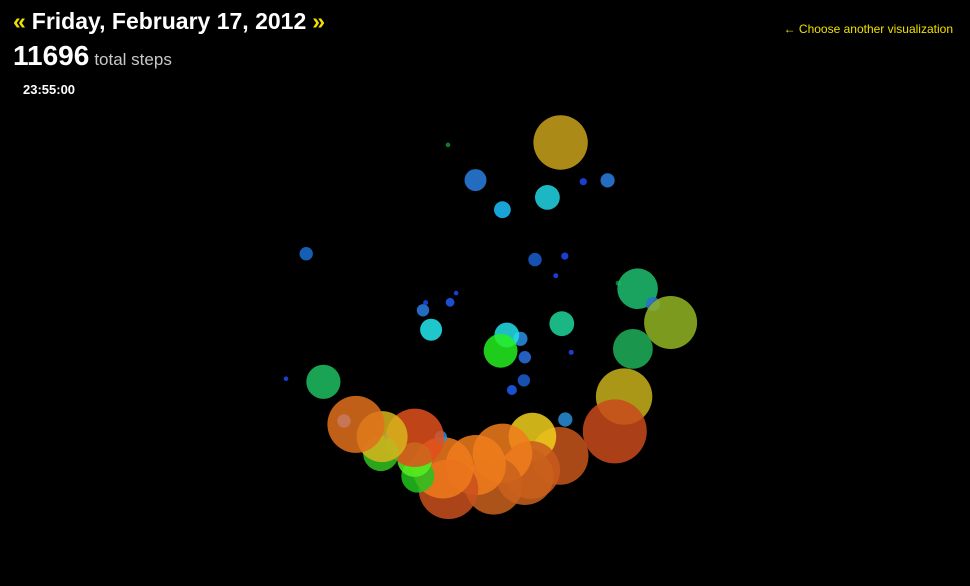 Image resolution: width=970 pixels, height=586 pixels. Describe the element at coordinates (319, 21) in the screenshot. I see `next-day-button: »` at that location.